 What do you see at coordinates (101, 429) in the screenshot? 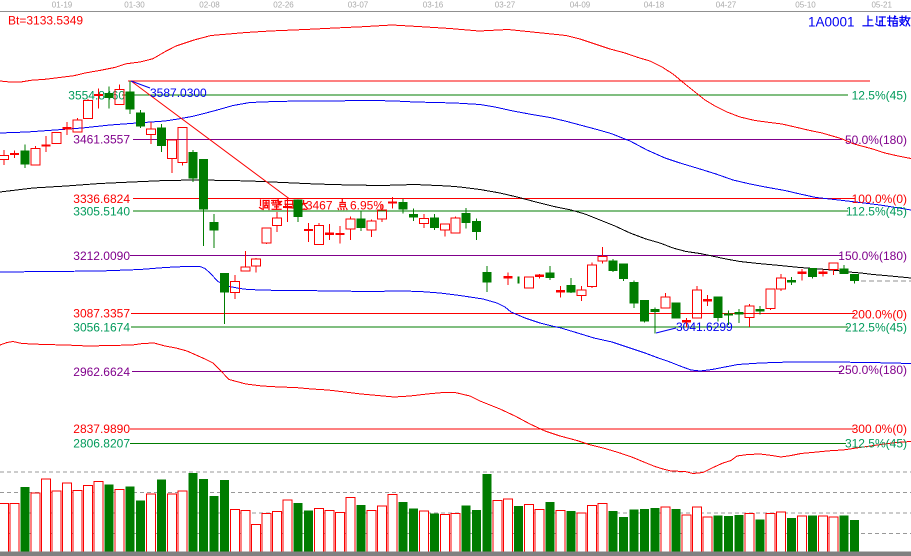
I see `svg-text: 2837.9890` at bounding box center [101, 429].